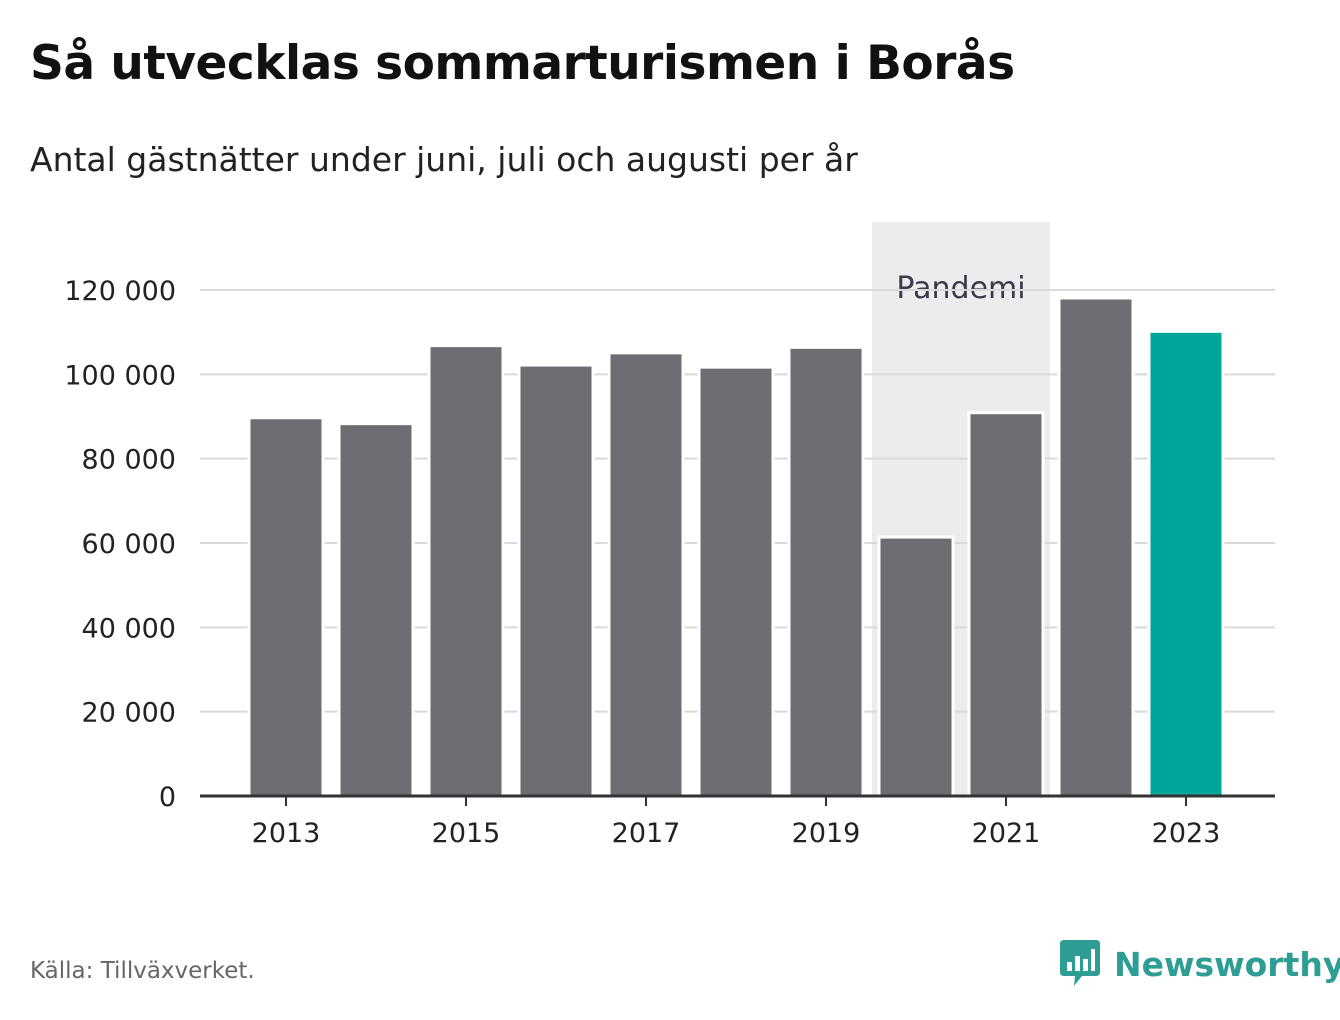  I want to click on x-tick-label: 2019, so click(826, 833).